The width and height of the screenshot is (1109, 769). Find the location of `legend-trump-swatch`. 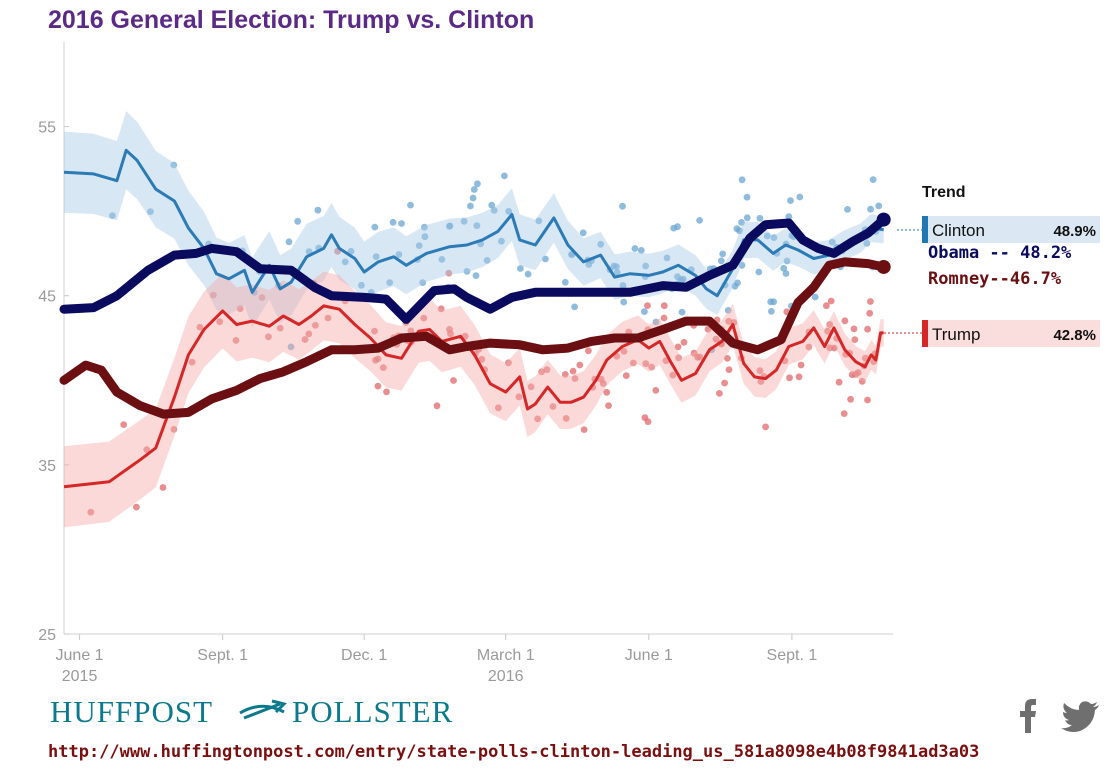

legend-trump-swatch is located at coordinates (925, 333).